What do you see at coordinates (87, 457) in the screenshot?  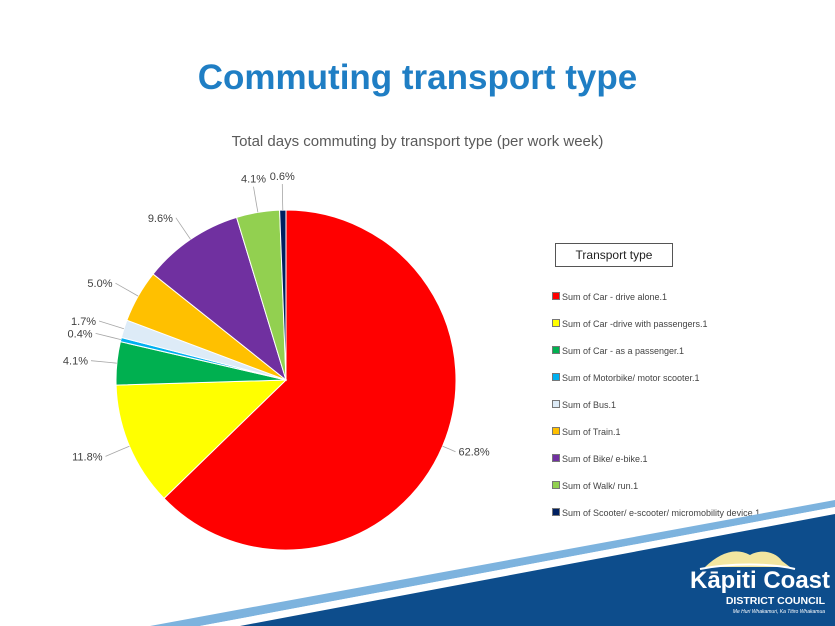 I see `data-label: 11.8%` at bounding box center [87, 457].